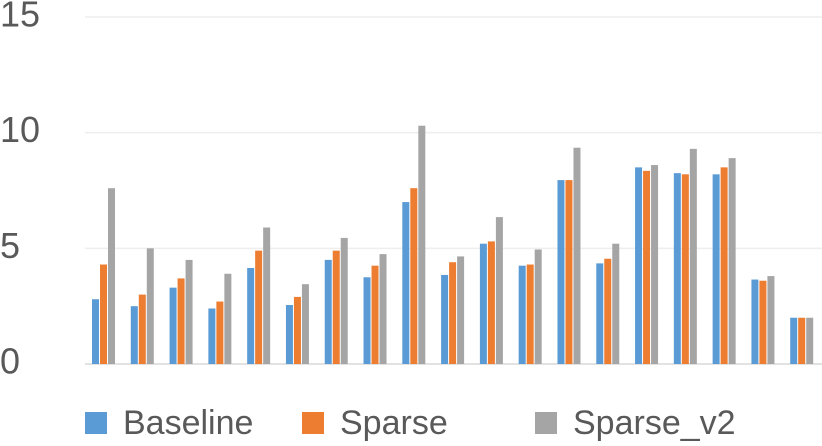 Image resolution: width=822 pixels, height=446 pixels. I want to click on y-tick-label: 5, so click(10, 245).